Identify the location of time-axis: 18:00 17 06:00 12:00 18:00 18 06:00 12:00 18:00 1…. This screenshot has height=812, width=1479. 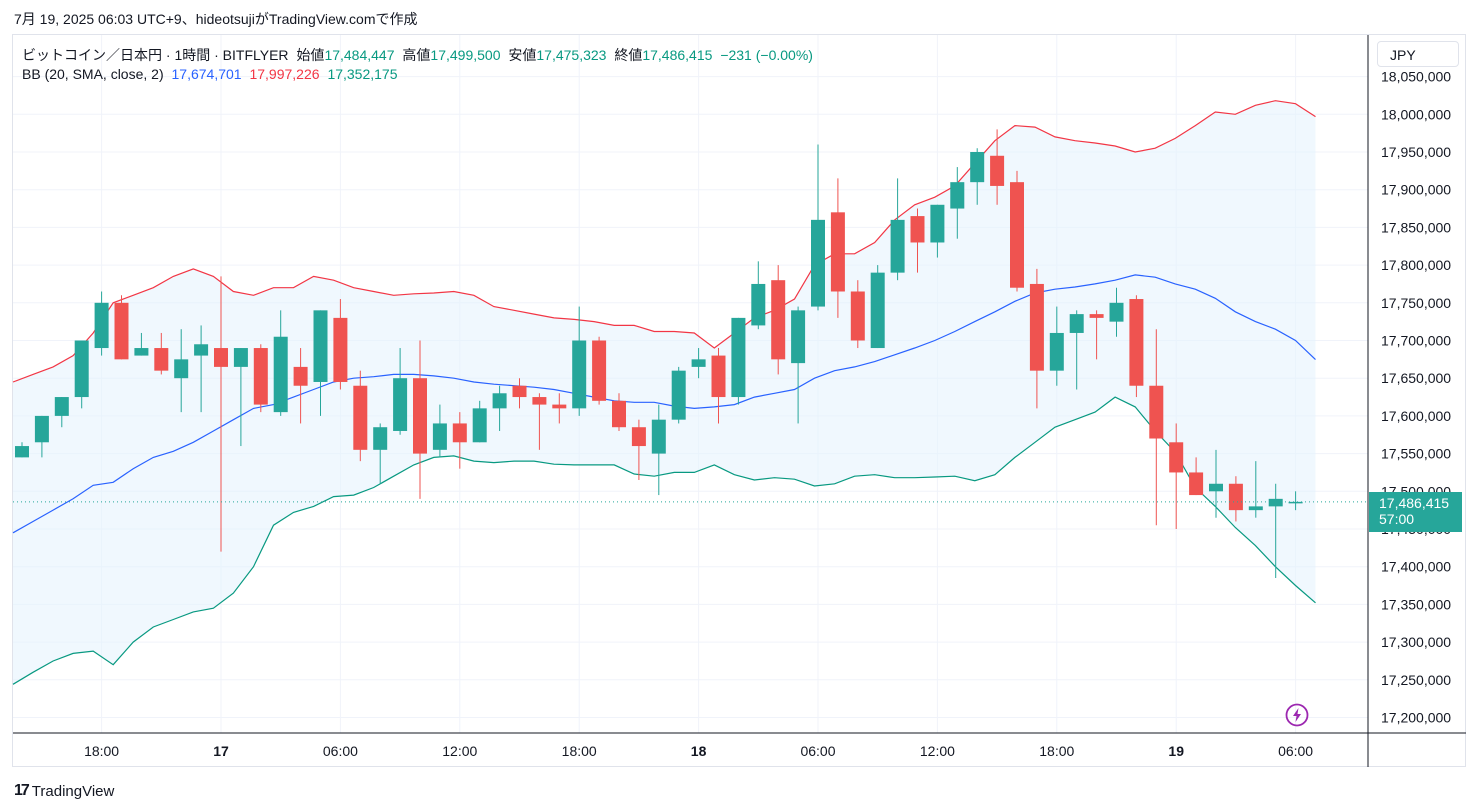
(698, 751).